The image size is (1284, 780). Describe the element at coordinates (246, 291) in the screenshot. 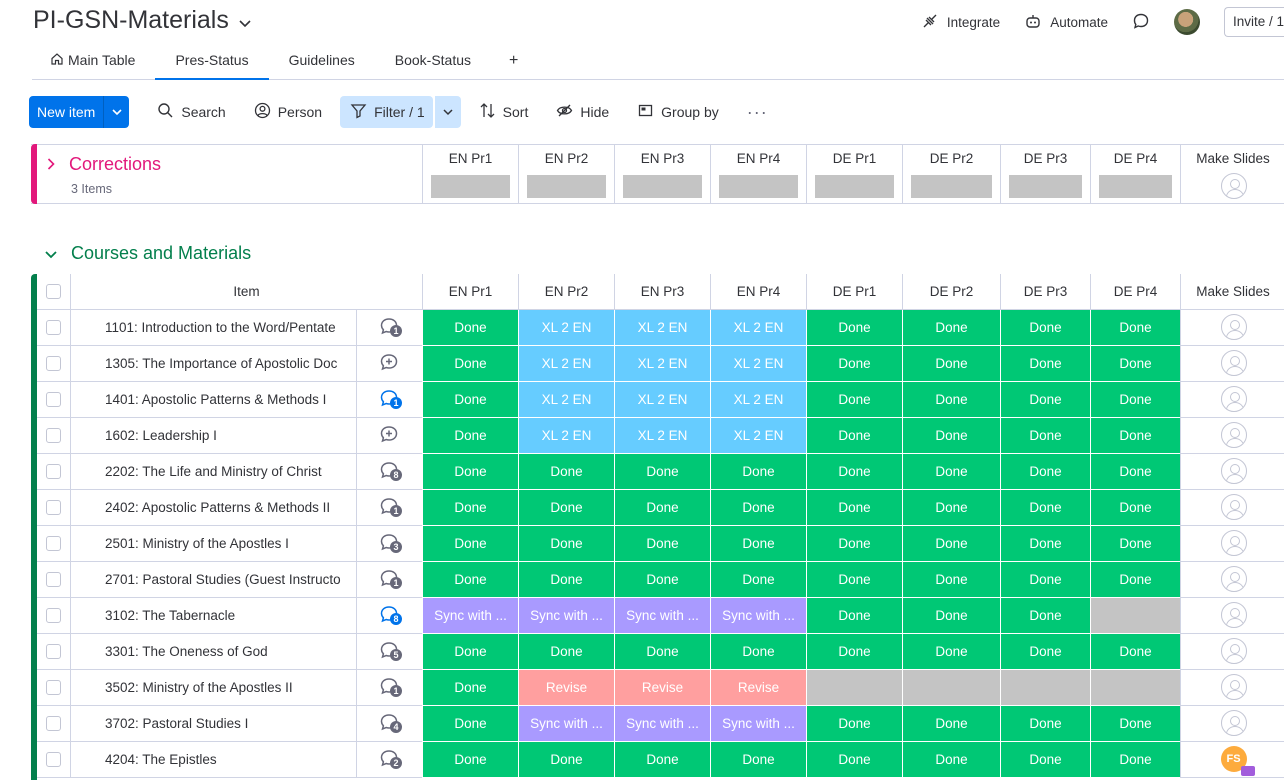

I see `item-column-header: Item` at that location.